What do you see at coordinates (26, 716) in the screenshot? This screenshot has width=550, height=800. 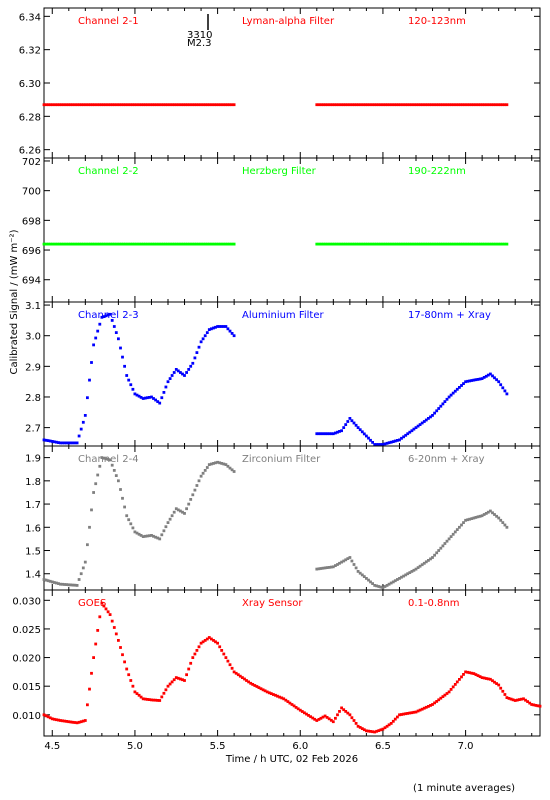 I see `y-tick-label: 0.010` at bounding box center [26, 716].